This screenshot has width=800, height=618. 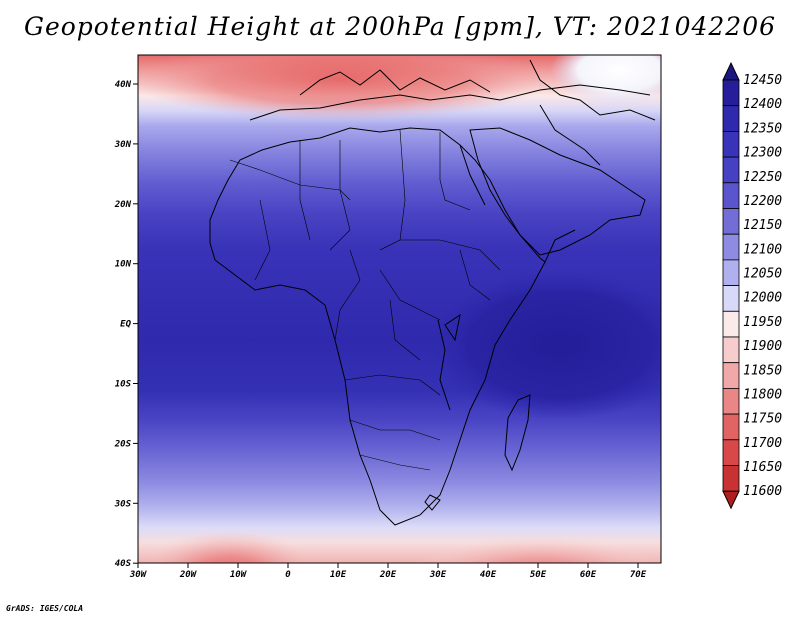 What do you see at coordinates (138, 575) in the screenshot?
I see `lon-tick-label: 30W` at bounding box center [138, 575].